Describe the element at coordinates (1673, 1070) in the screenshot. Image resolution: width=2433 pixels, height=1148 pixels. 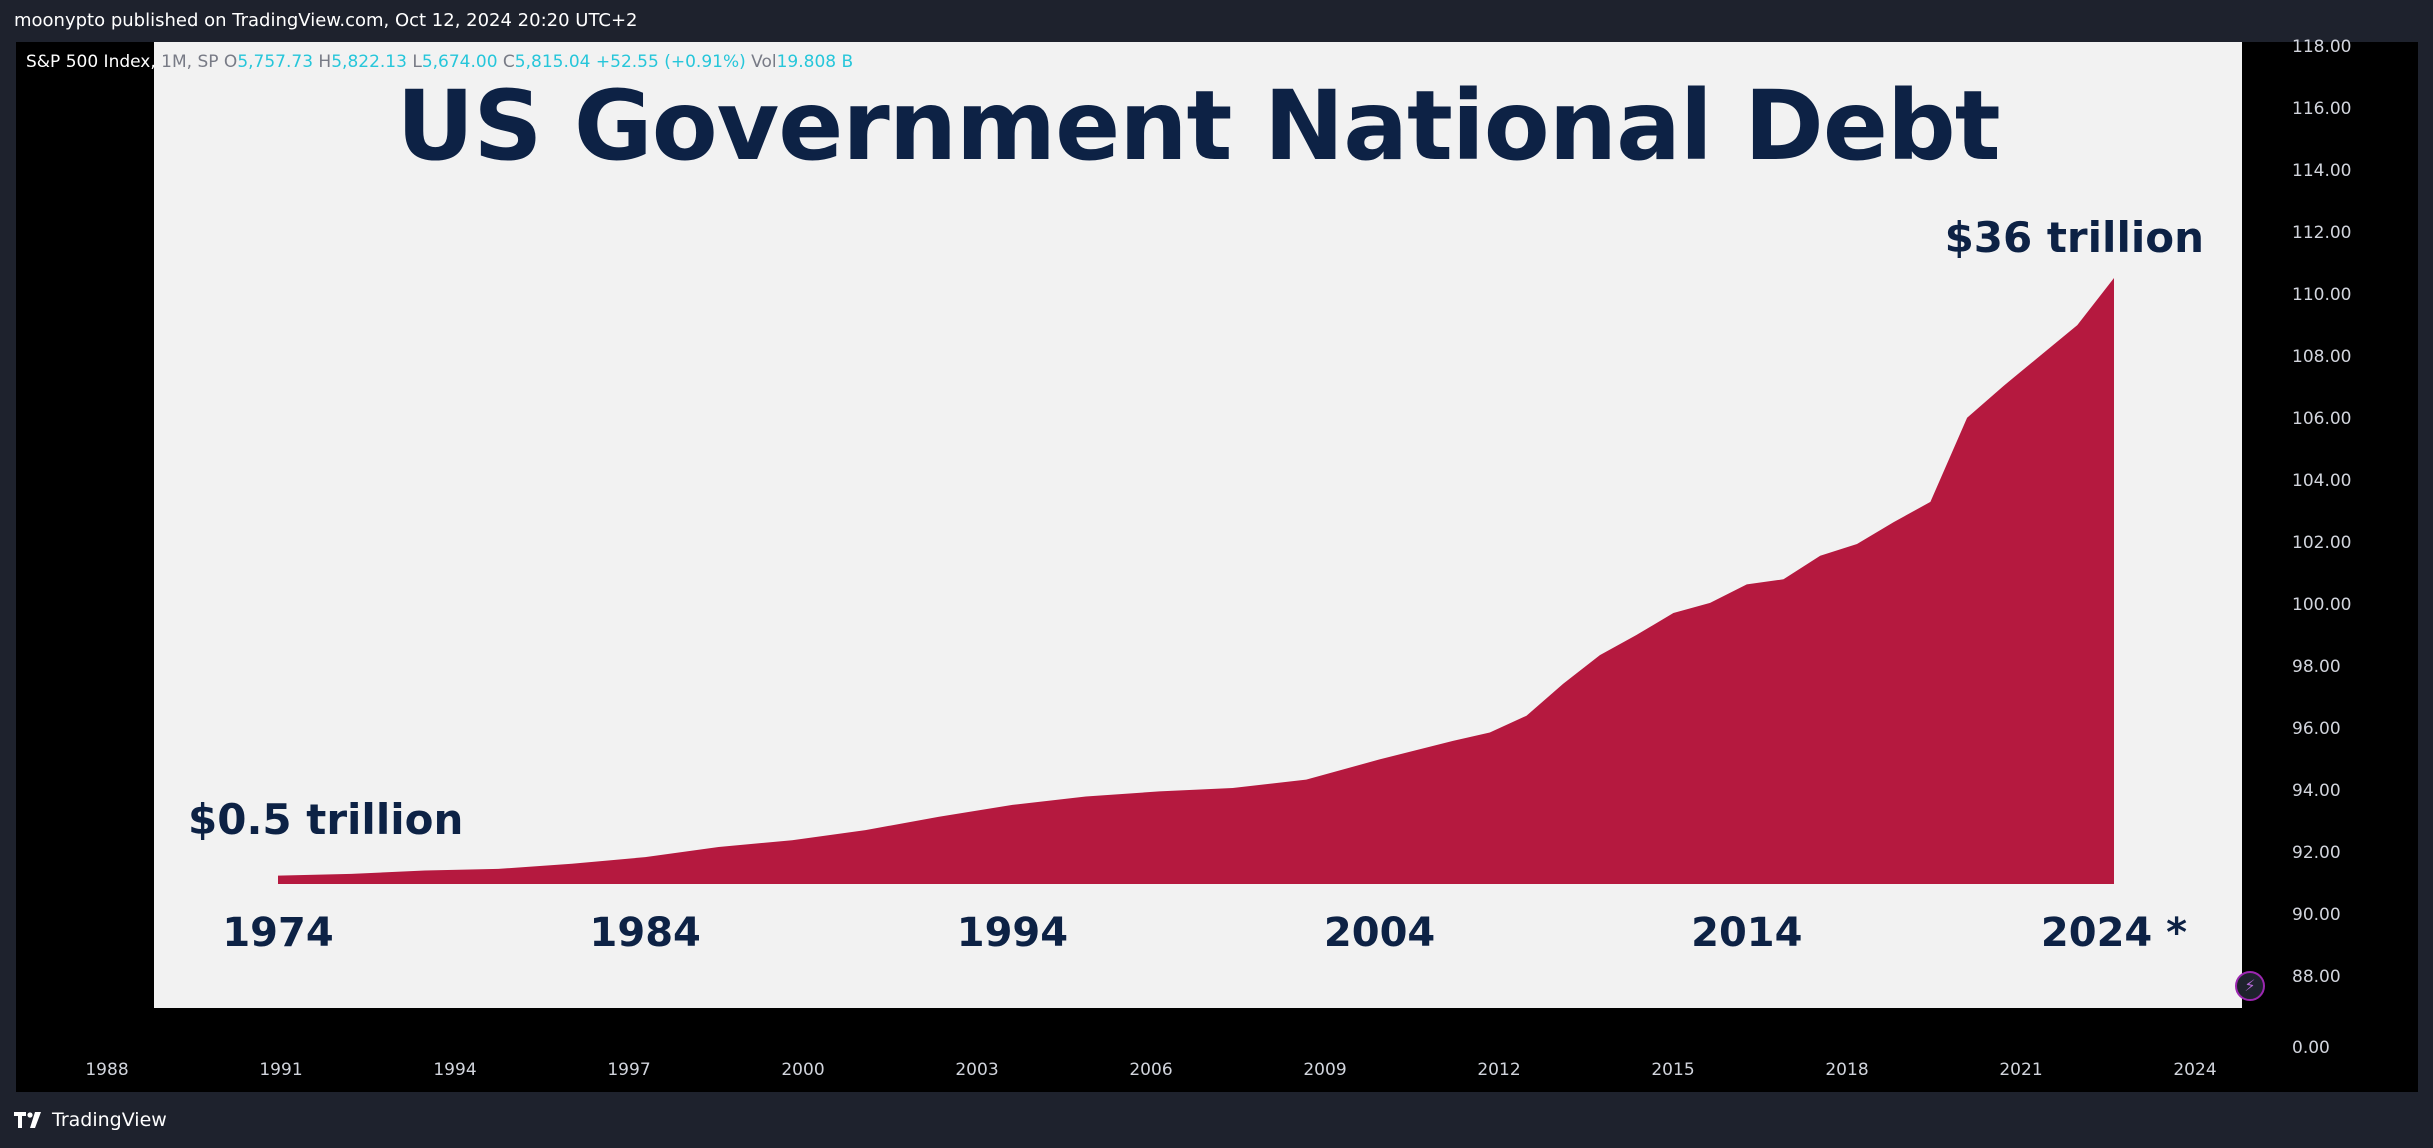
I see `time-tick: 2015` at that location.